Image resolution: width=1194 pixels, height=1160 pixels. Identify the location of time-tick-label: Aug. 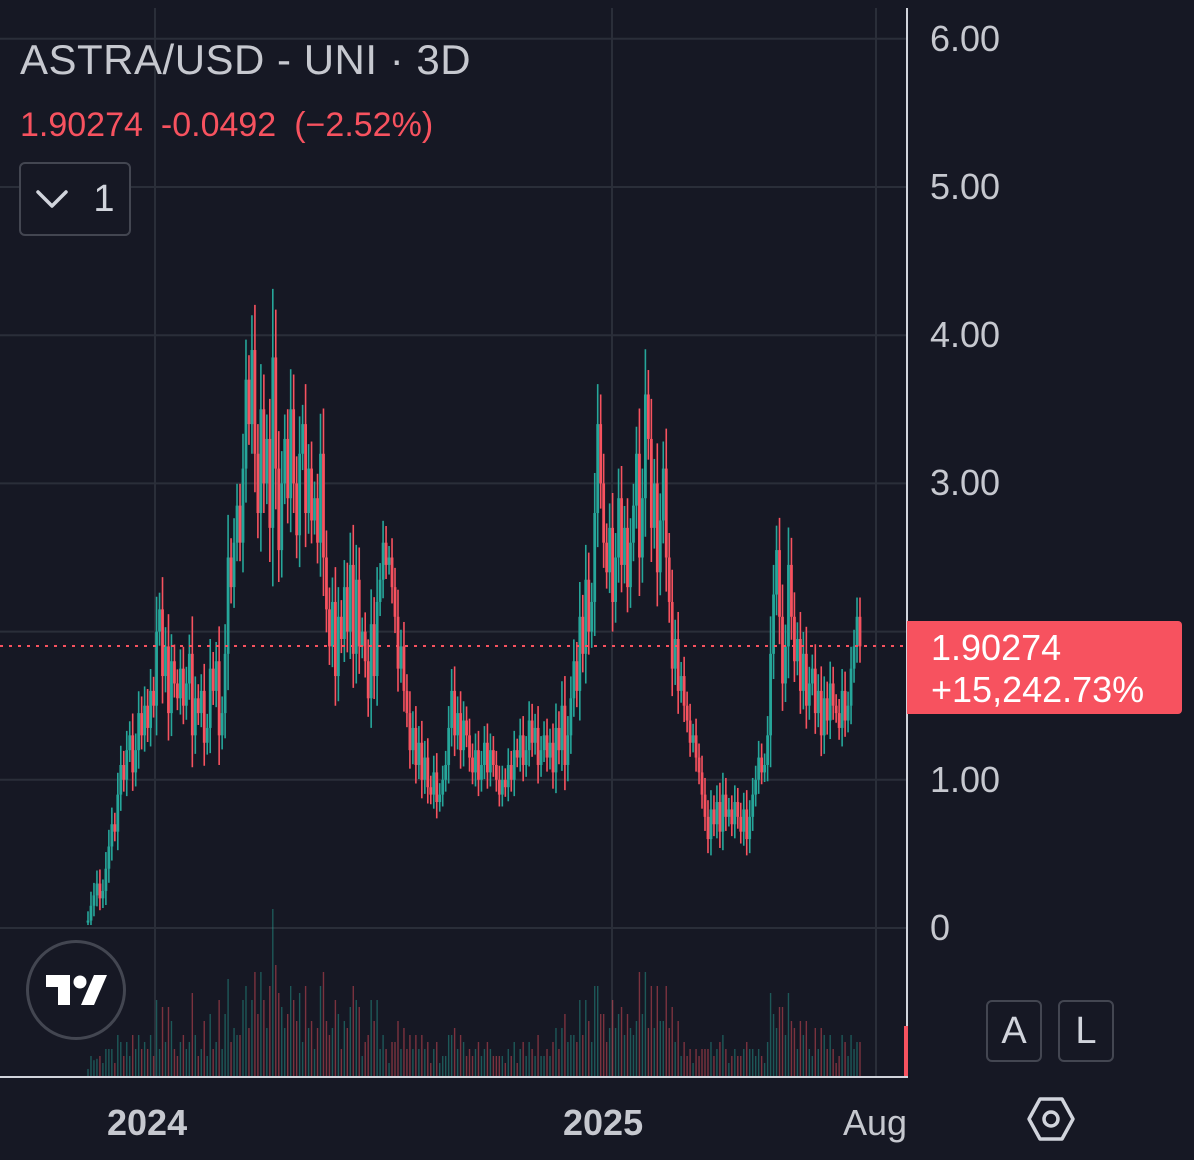
(875, 1122).